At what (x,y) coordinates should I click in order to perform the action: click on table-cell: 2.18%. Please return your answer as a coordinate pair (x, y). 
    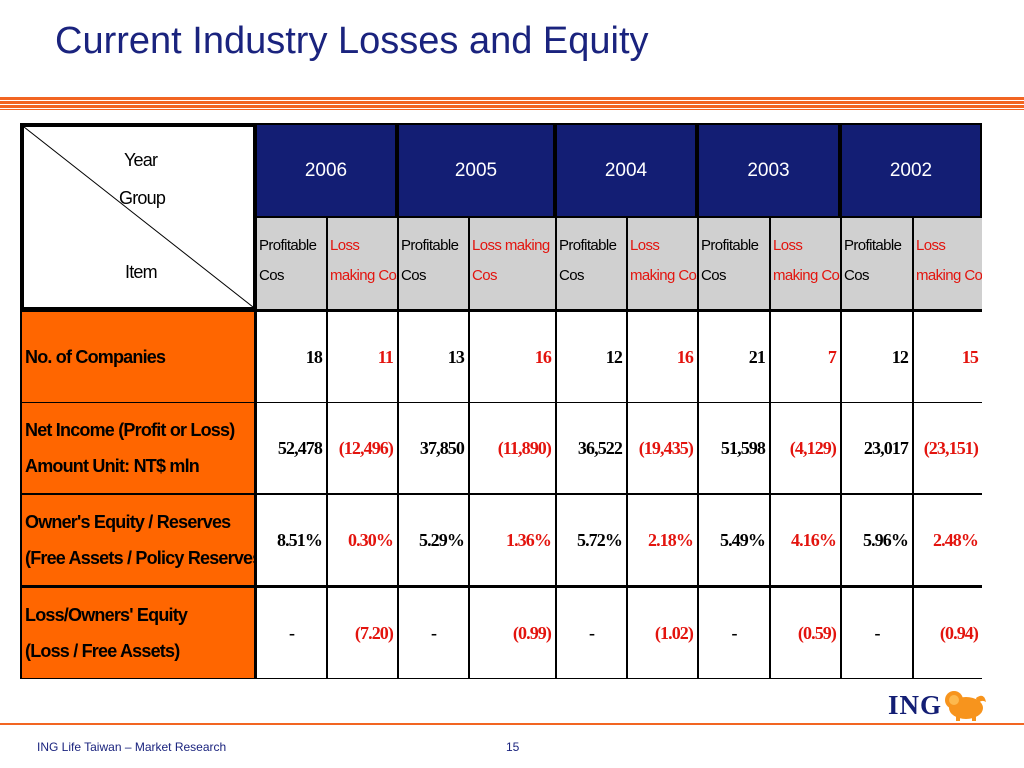
    Looking at the image, I should click on (662, 540).